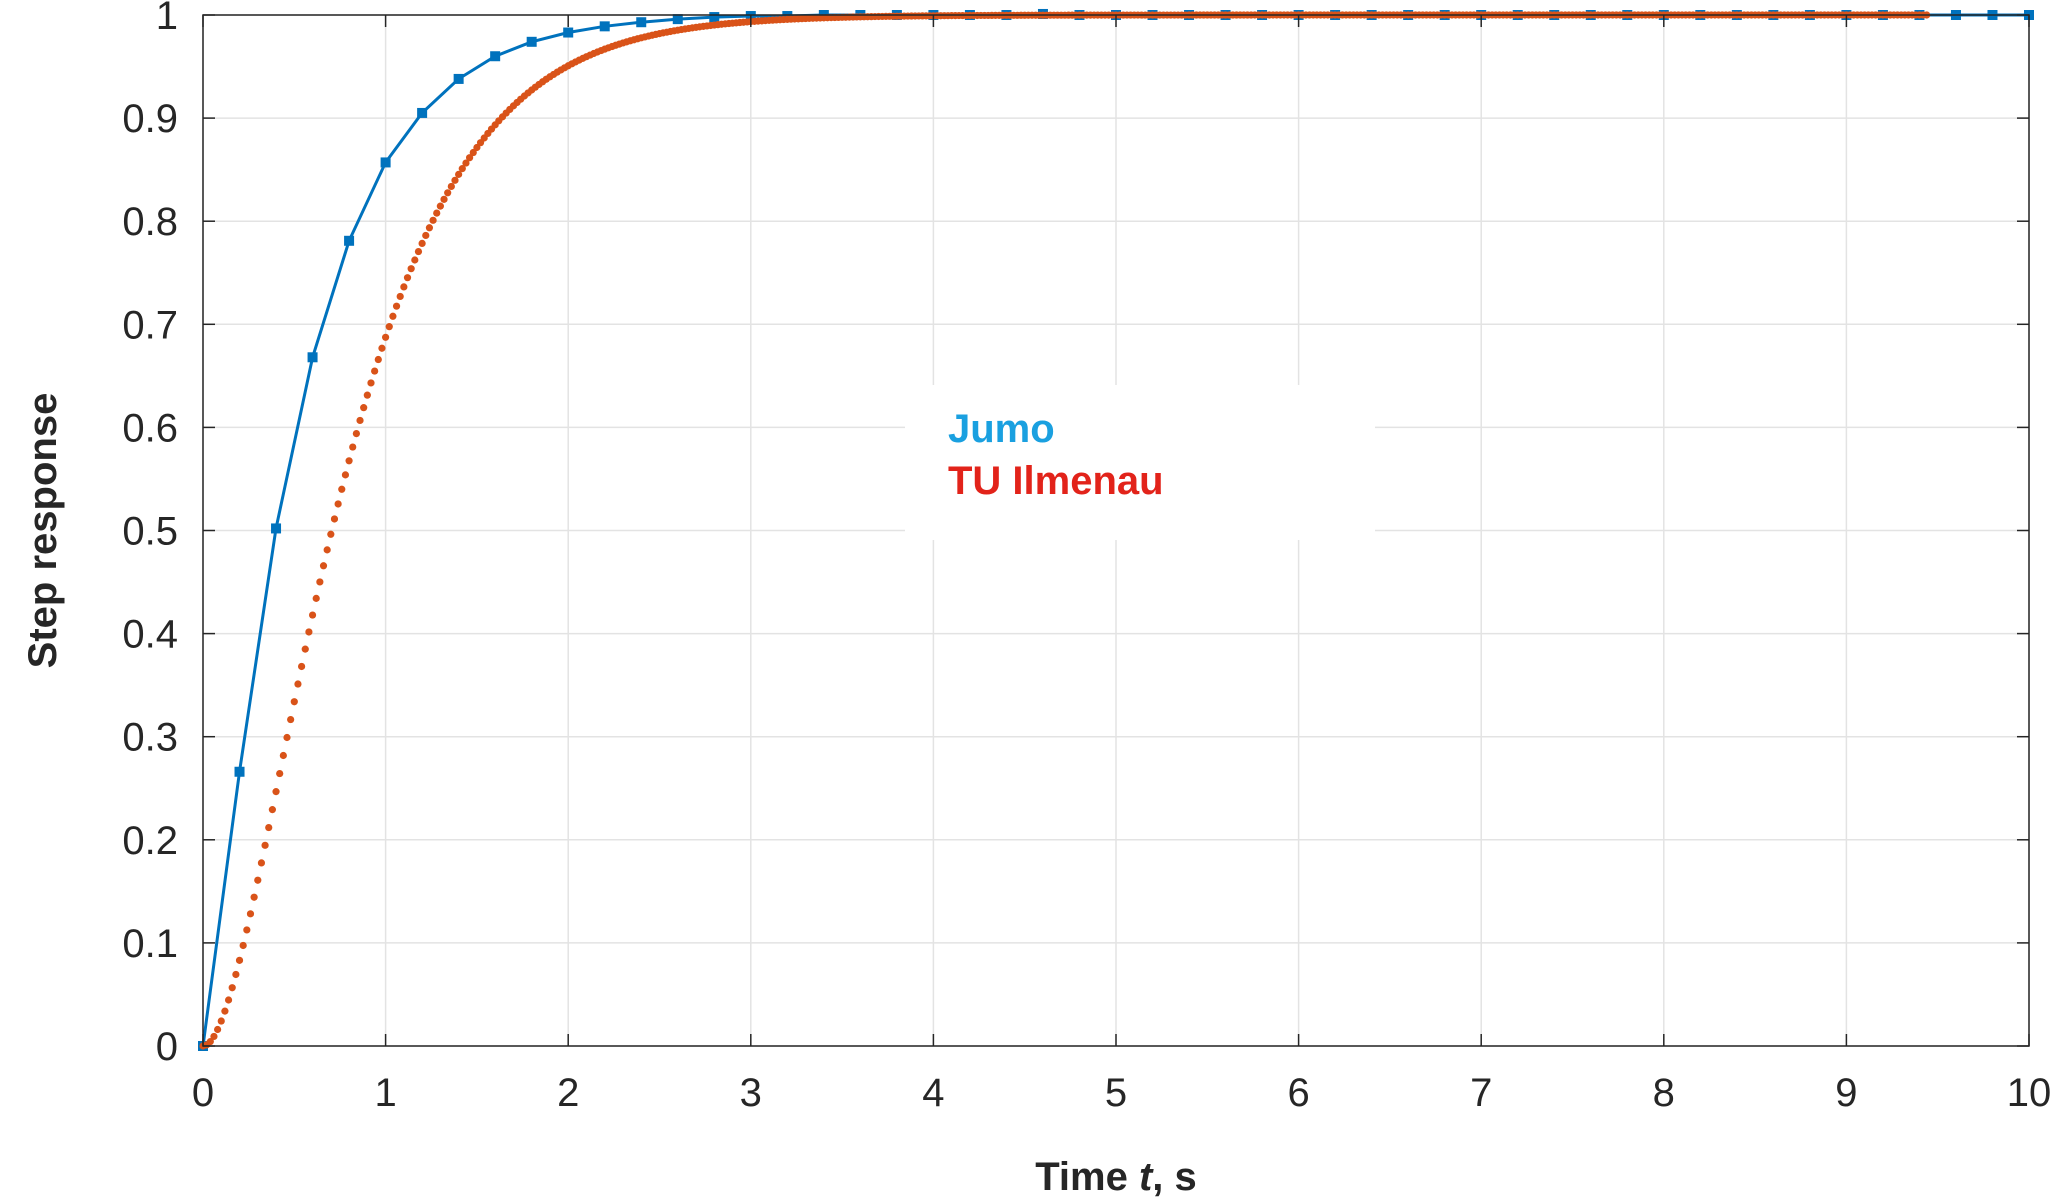  Describe the element at coordinates (203, 1093) in the screenshot. I see `x-tick-label: 0` at that location.